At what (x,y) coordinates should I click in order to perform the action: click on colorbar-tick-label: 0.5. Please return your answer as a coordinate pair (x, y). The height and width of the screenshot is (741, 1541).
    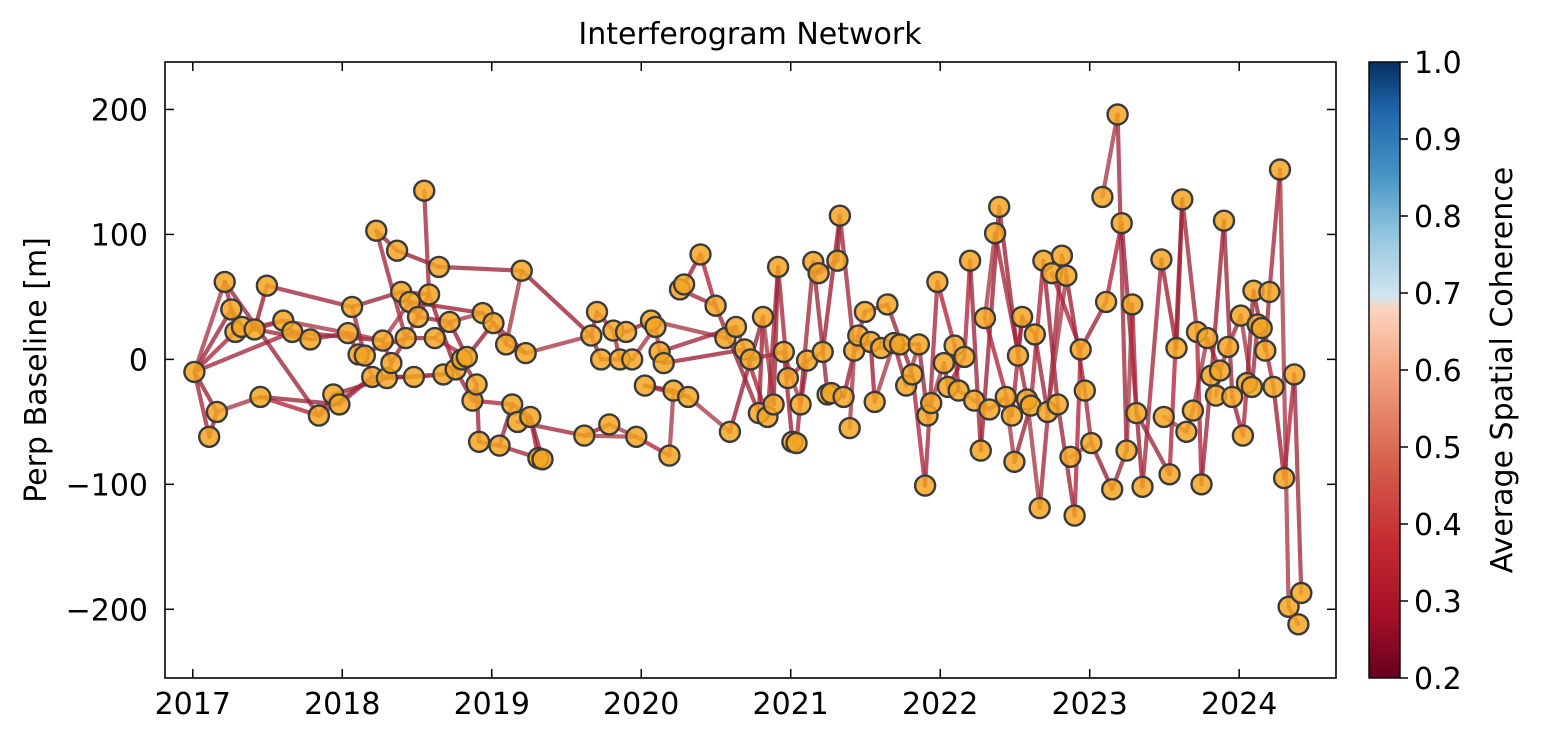
    Looking at the image, I should click on (1438, 448).